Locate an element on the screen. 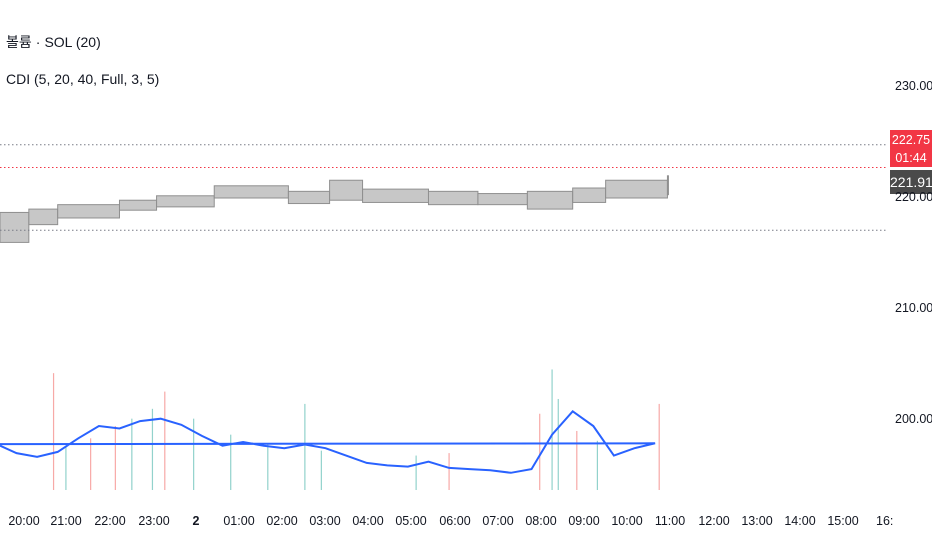 The height and width of the screenshot is (555, 932). time-axis-tick: 08:00 is located at coordinates (541, 521).